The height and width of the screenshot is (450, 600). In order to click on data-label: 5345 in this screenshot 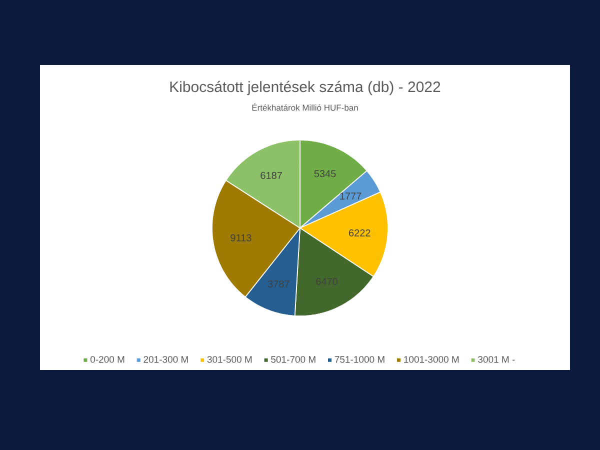, I will do `click(325, 174)`.